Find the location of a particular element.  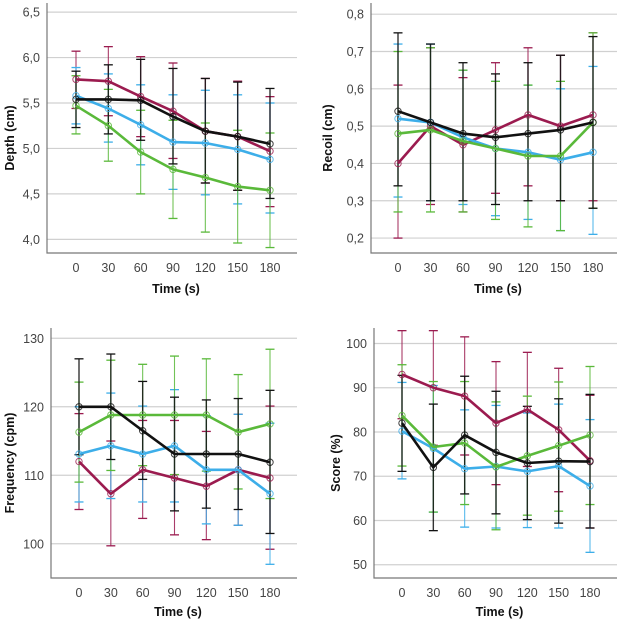

y-tick-label: 5,0 is located at coordinates (31, 149).